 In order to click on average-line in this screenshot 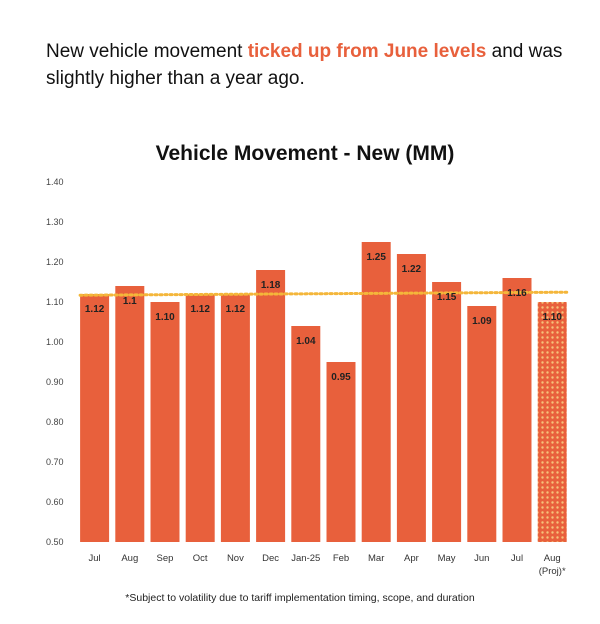, I will do `click(323, 293)`.